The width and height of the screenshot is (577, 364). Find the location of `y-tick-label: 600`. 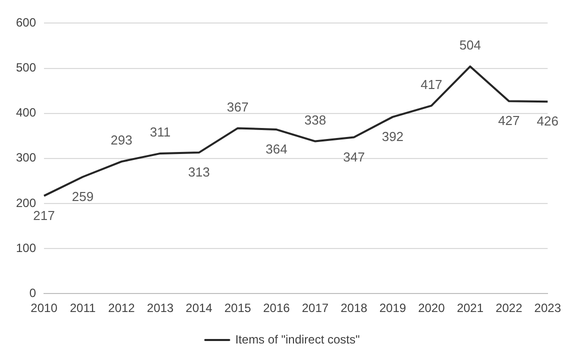

y-tick-label: 600 is located at coordinates (26, 23).